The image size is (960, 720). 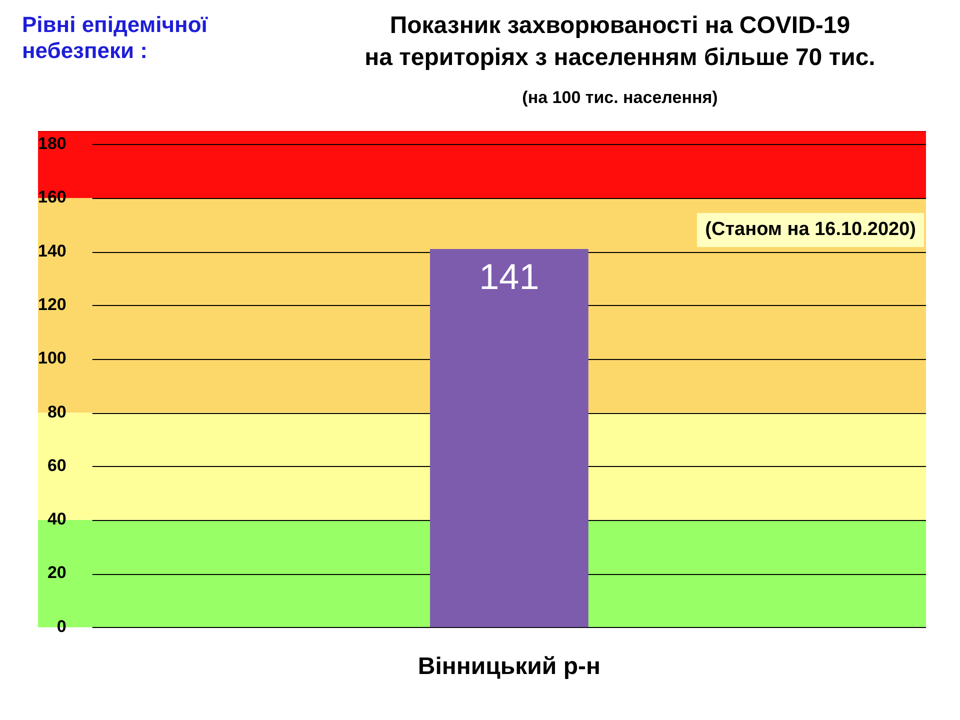 I want to click on y-tick-label: 140, so click(x=52, y=250).